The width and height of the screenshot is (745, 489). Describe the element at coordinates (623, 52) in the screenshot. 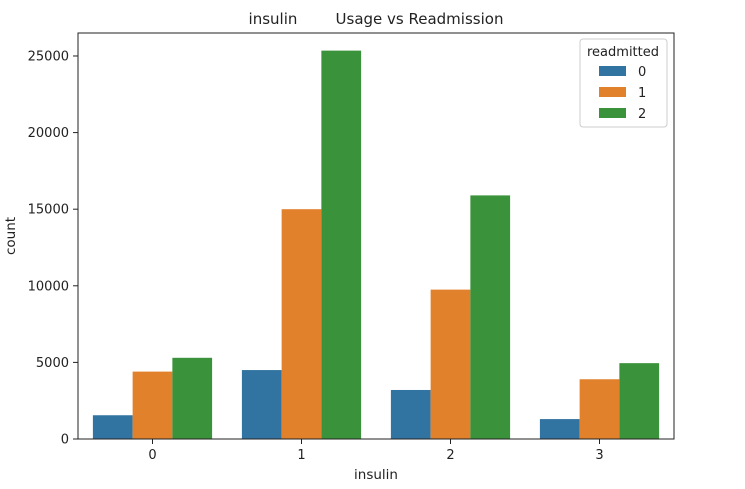

I see `legend-title: readmitted` at that location.